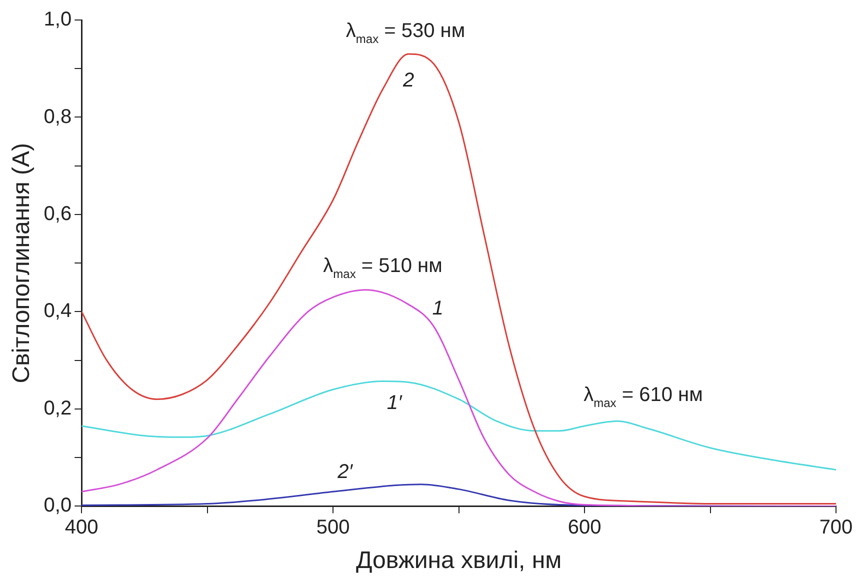 This screenshot has width=858, height=580. Describe the element at coordinates (585, 527) in the screenshot. I see `x-tick-label: 600` at that location.